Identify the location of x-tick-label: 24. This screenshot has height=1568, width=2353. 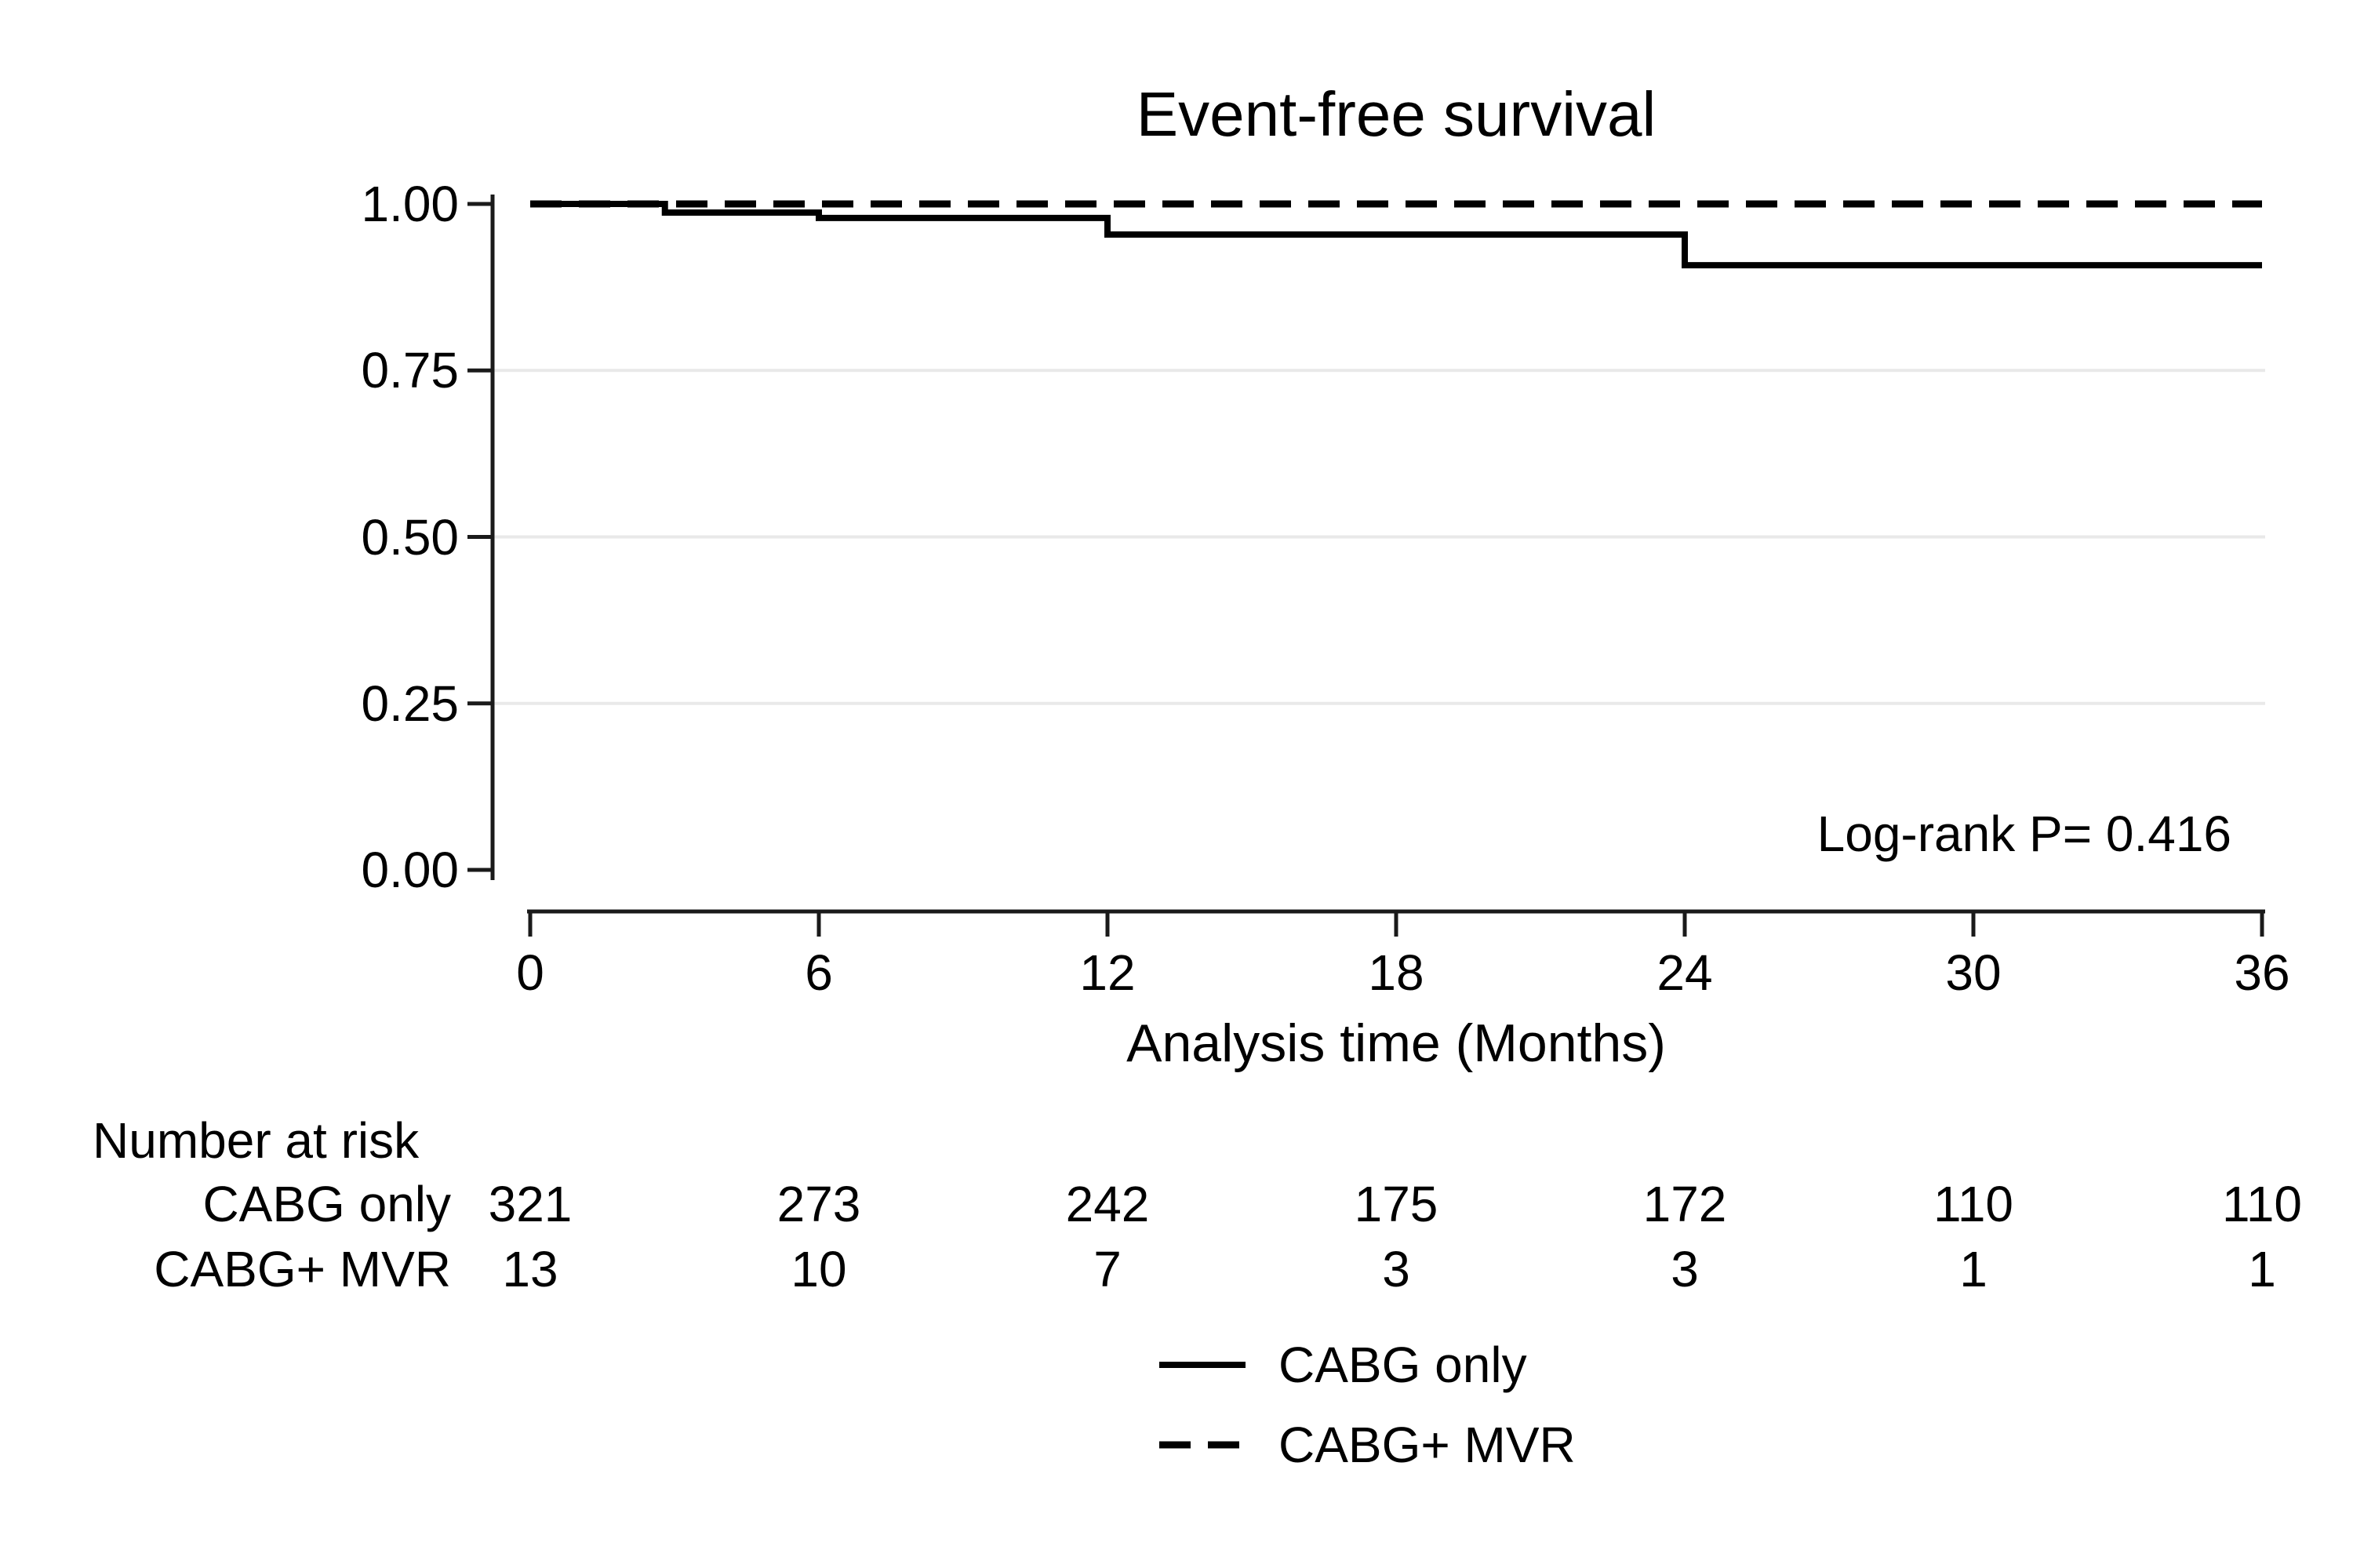
(1685, 972).